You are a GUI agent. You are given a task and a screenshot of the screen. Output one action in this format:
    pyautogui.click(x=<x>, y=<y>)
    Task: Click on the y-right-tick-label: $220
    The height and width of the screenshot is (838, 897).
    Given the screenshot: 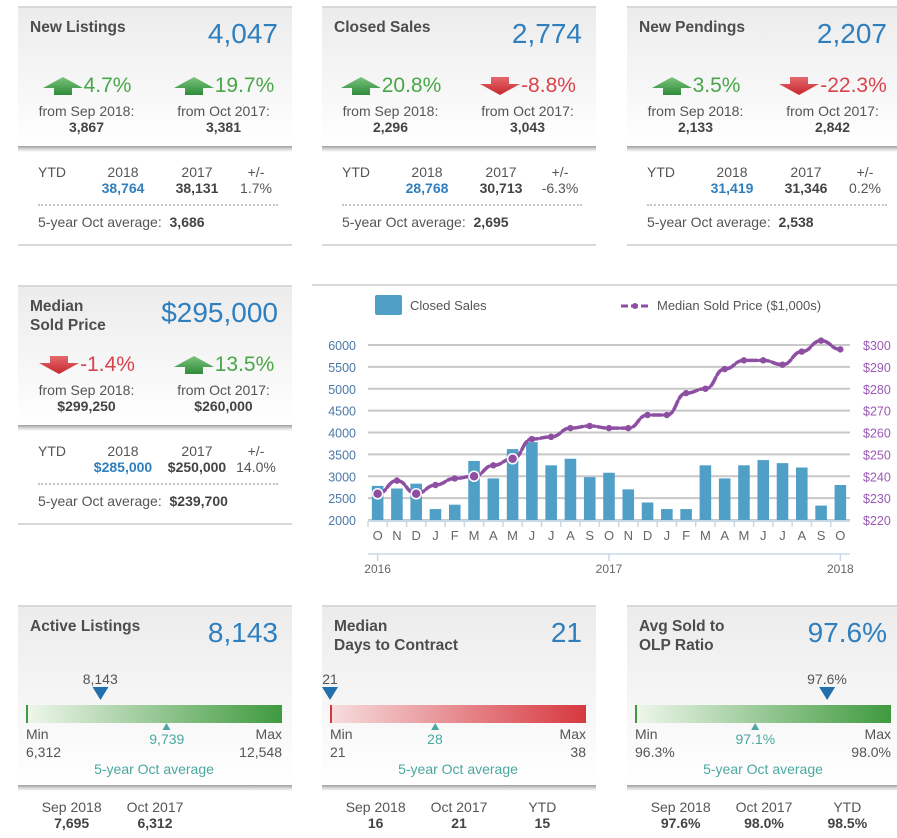 What is the action you would take?
    pyautogui.click(x=877, y=521)
    